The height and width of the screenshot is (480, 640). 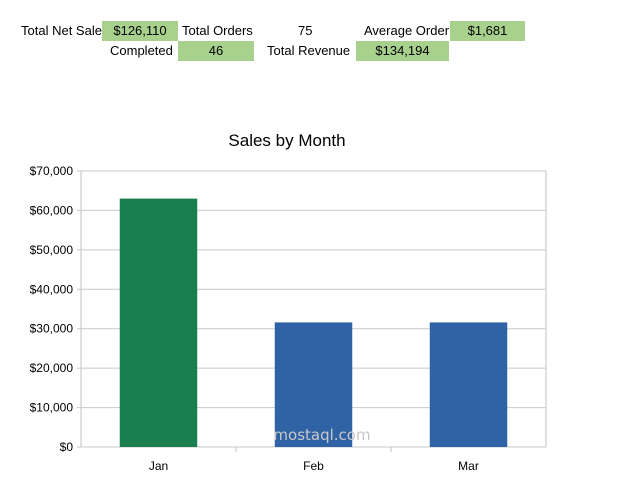 What do you see at coordinates (309, 50) in the screenshot?
I see `total-revenue-label: Total Revenue` at bounding box center [309, 50].